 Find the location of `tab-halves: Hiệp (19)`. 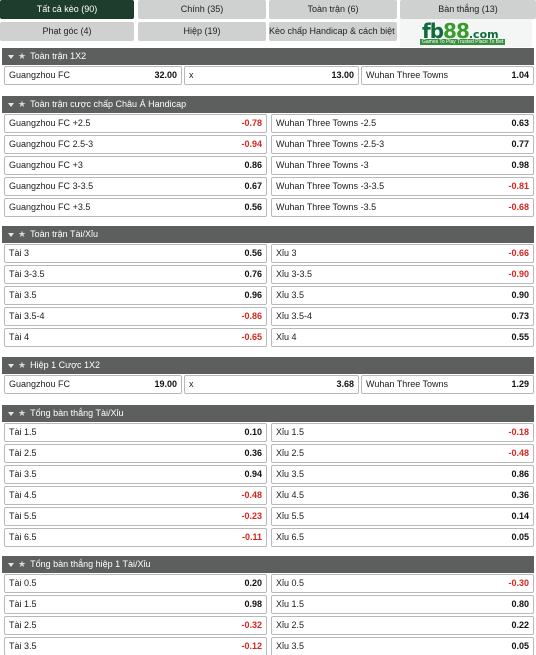

tab-halves: Hiệp (19) is located at coordinates (202, 31).